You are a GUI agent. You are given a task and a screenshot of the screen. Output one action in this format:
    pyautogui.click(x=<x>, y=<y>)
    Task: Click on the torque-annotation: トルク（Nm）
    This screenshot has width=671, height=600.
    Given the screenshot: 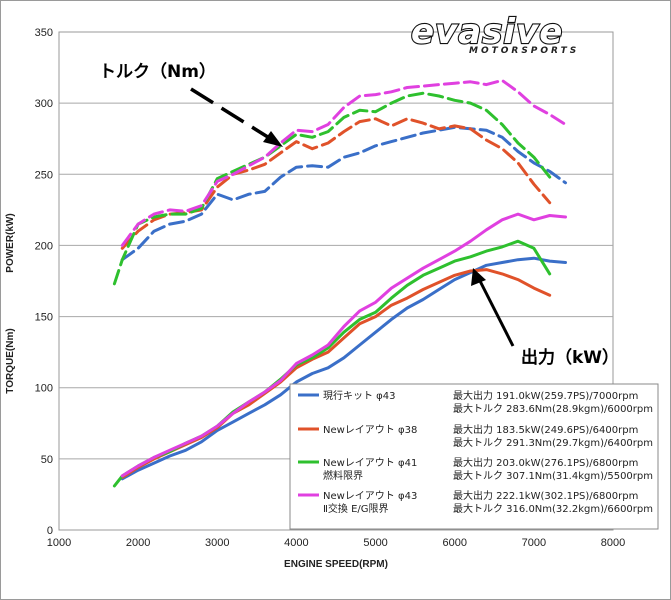 What is the action you would take?
    pyautogui.click(x=157, y=71)
    